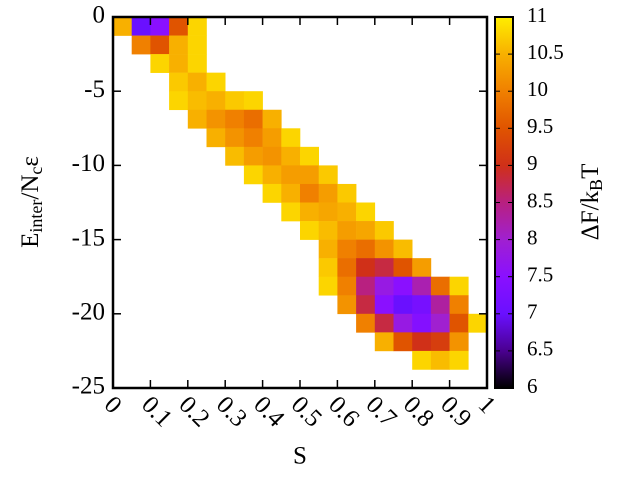  What do you see at coordinates (156, 411) in the screenshot?
I see `x-tick-label: 0.1` at bounding box center [156, 411].